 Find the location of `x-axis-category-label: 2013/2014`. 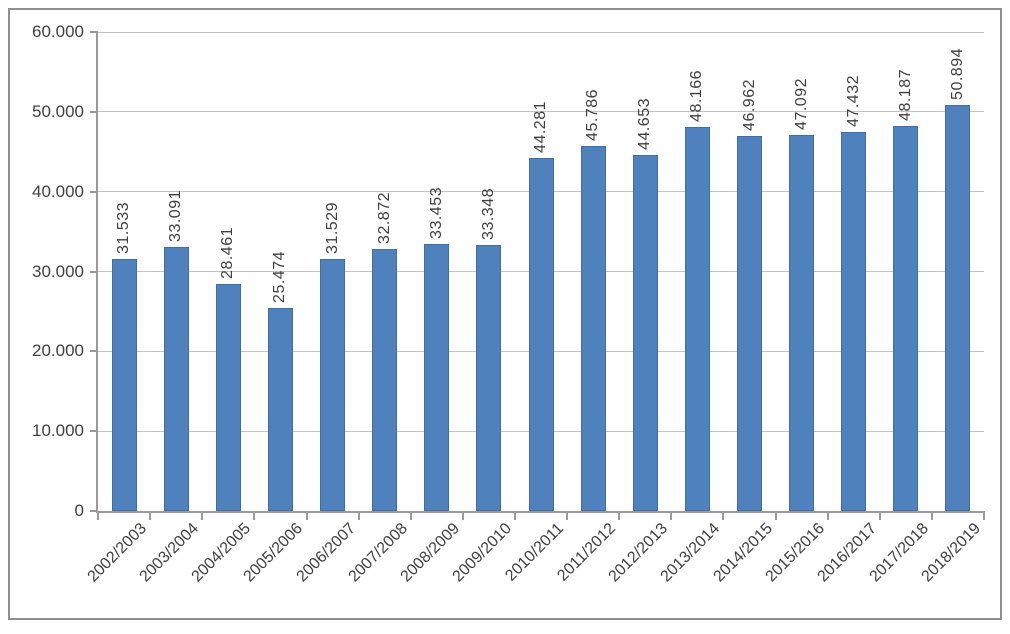

x-axis-category-label: 2013/2014 is located at coordinates (690, 553).